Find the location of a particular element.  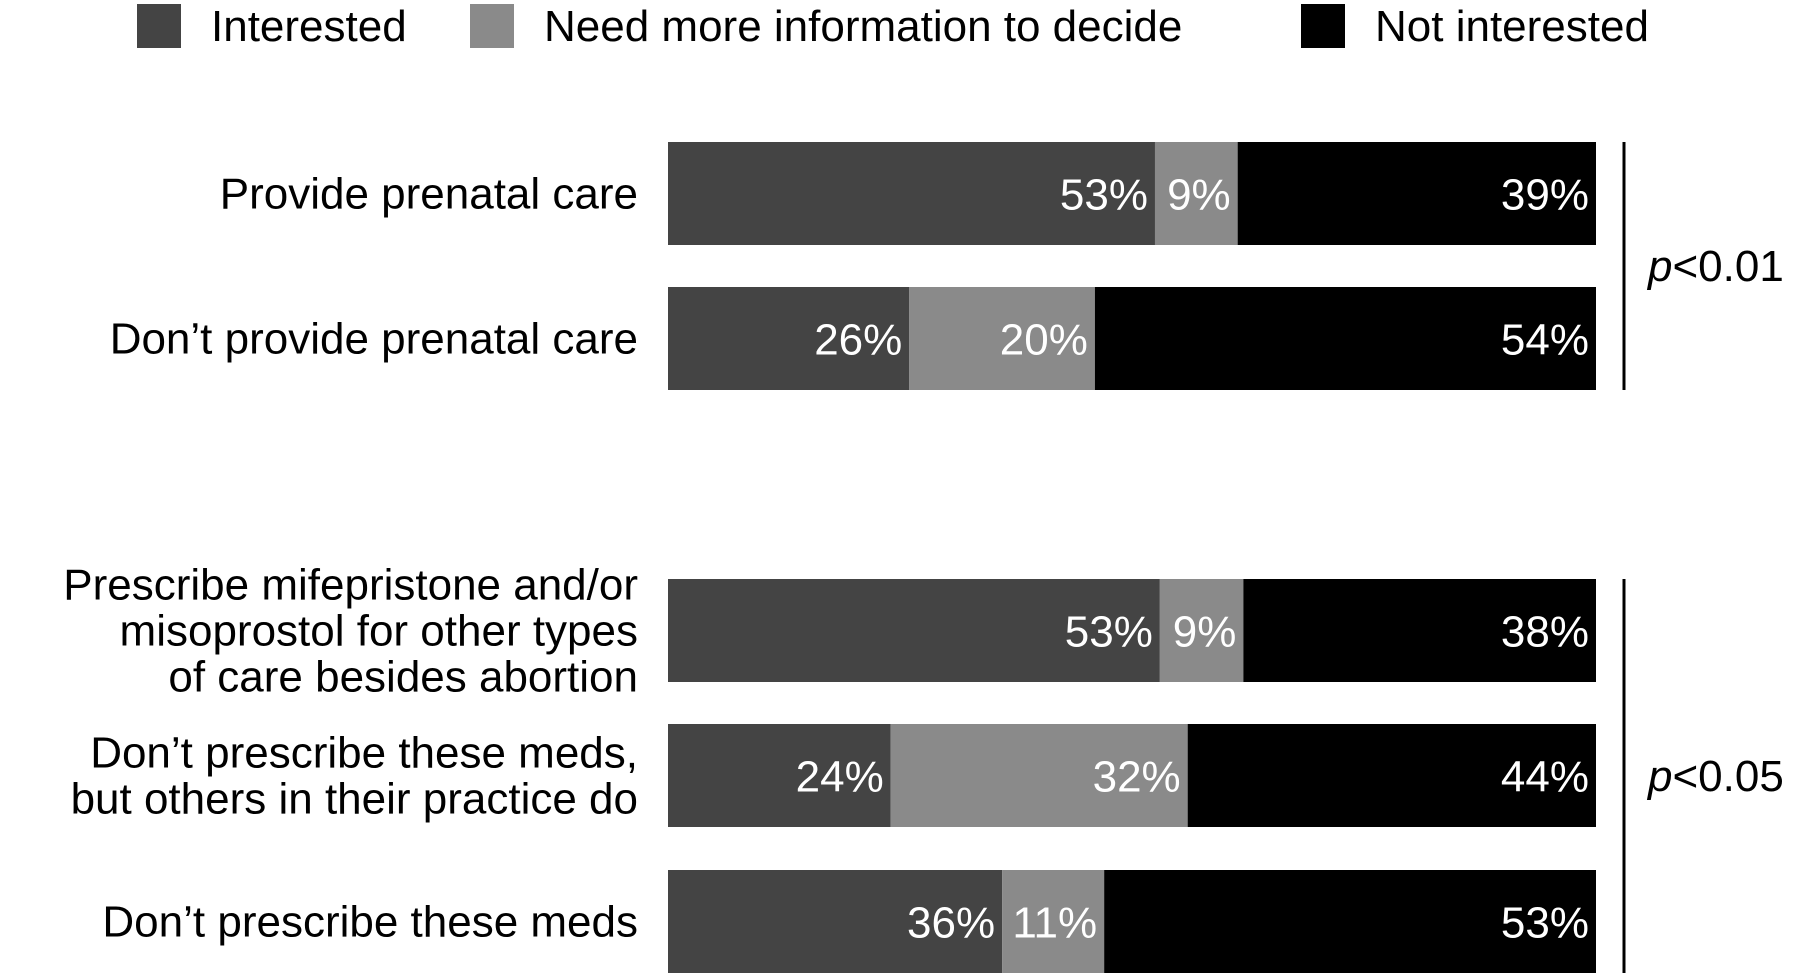

category-label: Don’t prescribe these meds, is located at coordinates (364, 753).